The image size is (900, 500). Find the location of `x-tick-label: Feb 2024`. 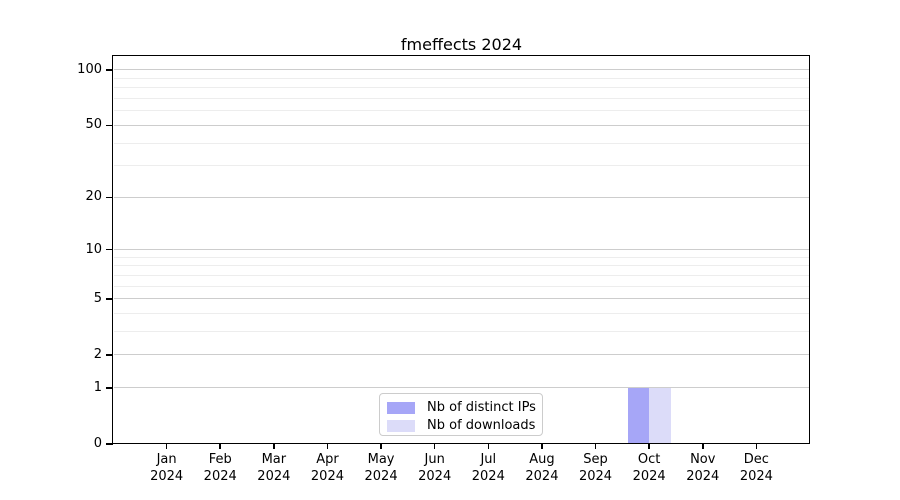

x-tick-label: Feb 2024 is located at coordinates (220, 468).